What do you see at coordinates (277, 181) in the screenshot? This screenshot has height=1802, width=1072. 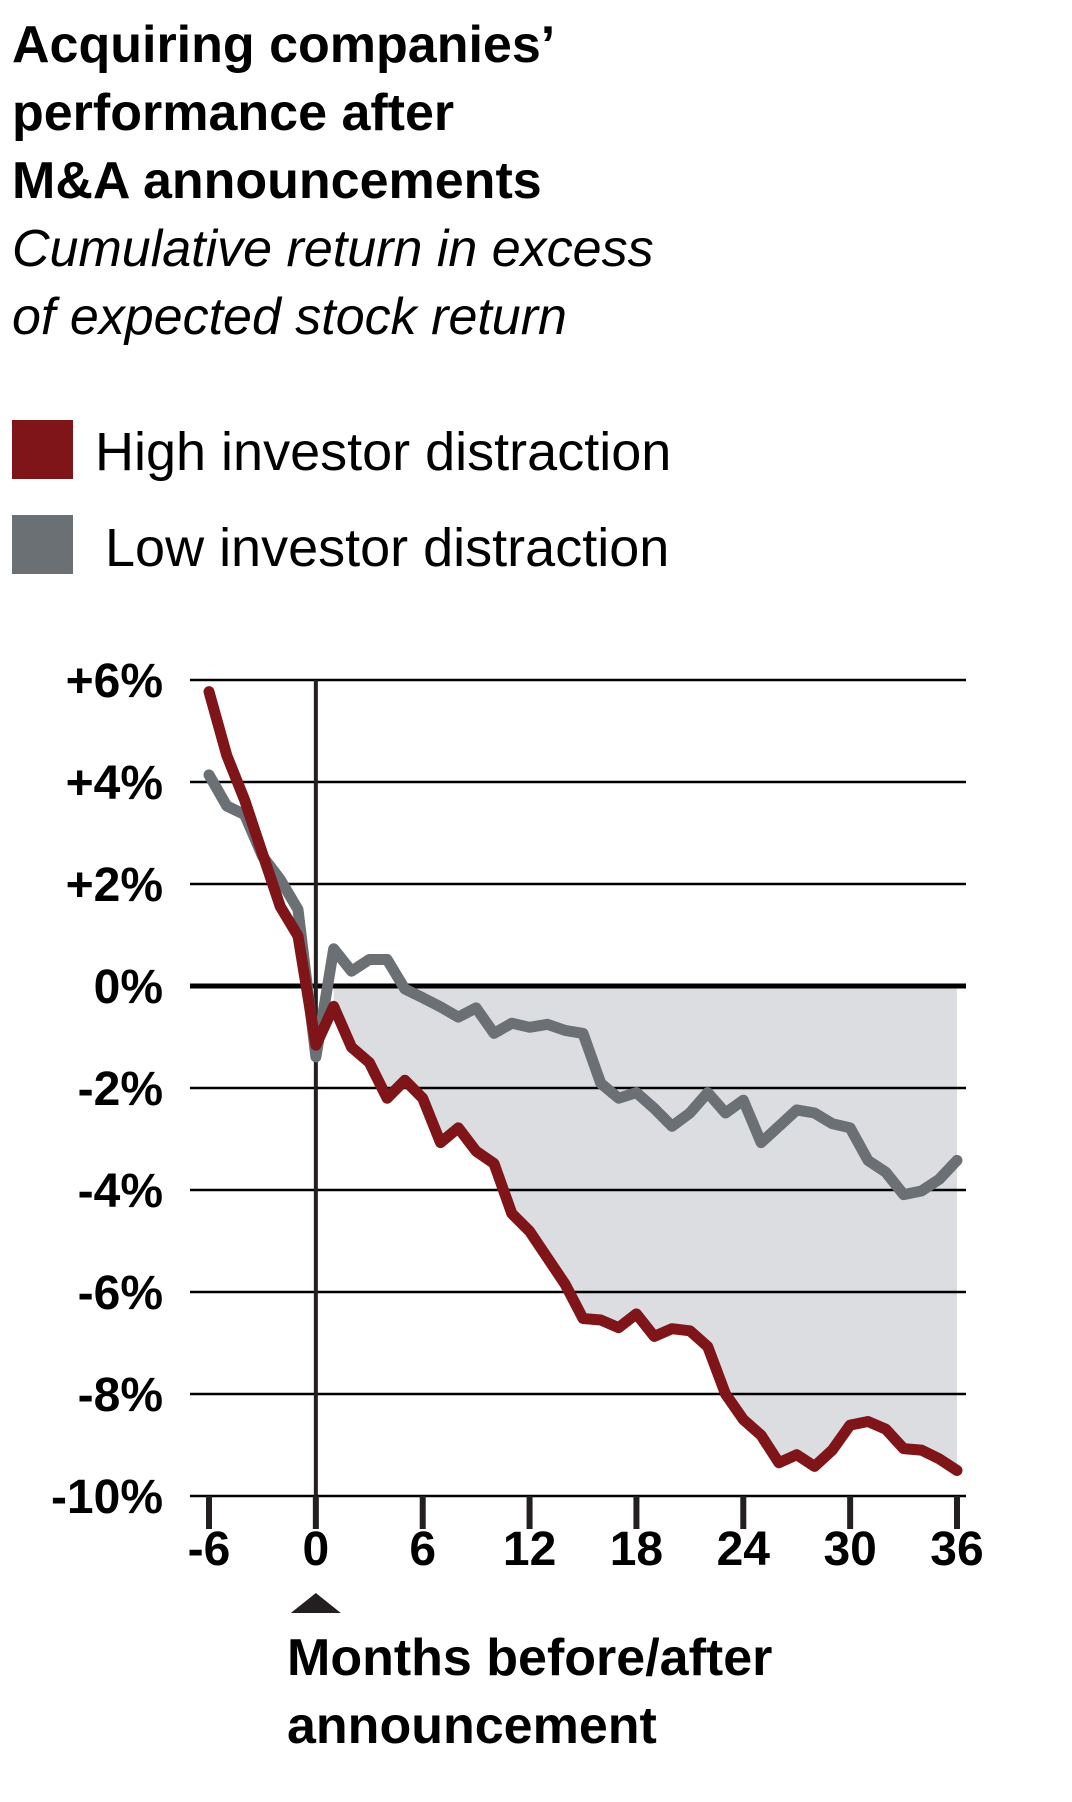 I see `title-line-3: M&A announcements` at bounding box center [277, 181].